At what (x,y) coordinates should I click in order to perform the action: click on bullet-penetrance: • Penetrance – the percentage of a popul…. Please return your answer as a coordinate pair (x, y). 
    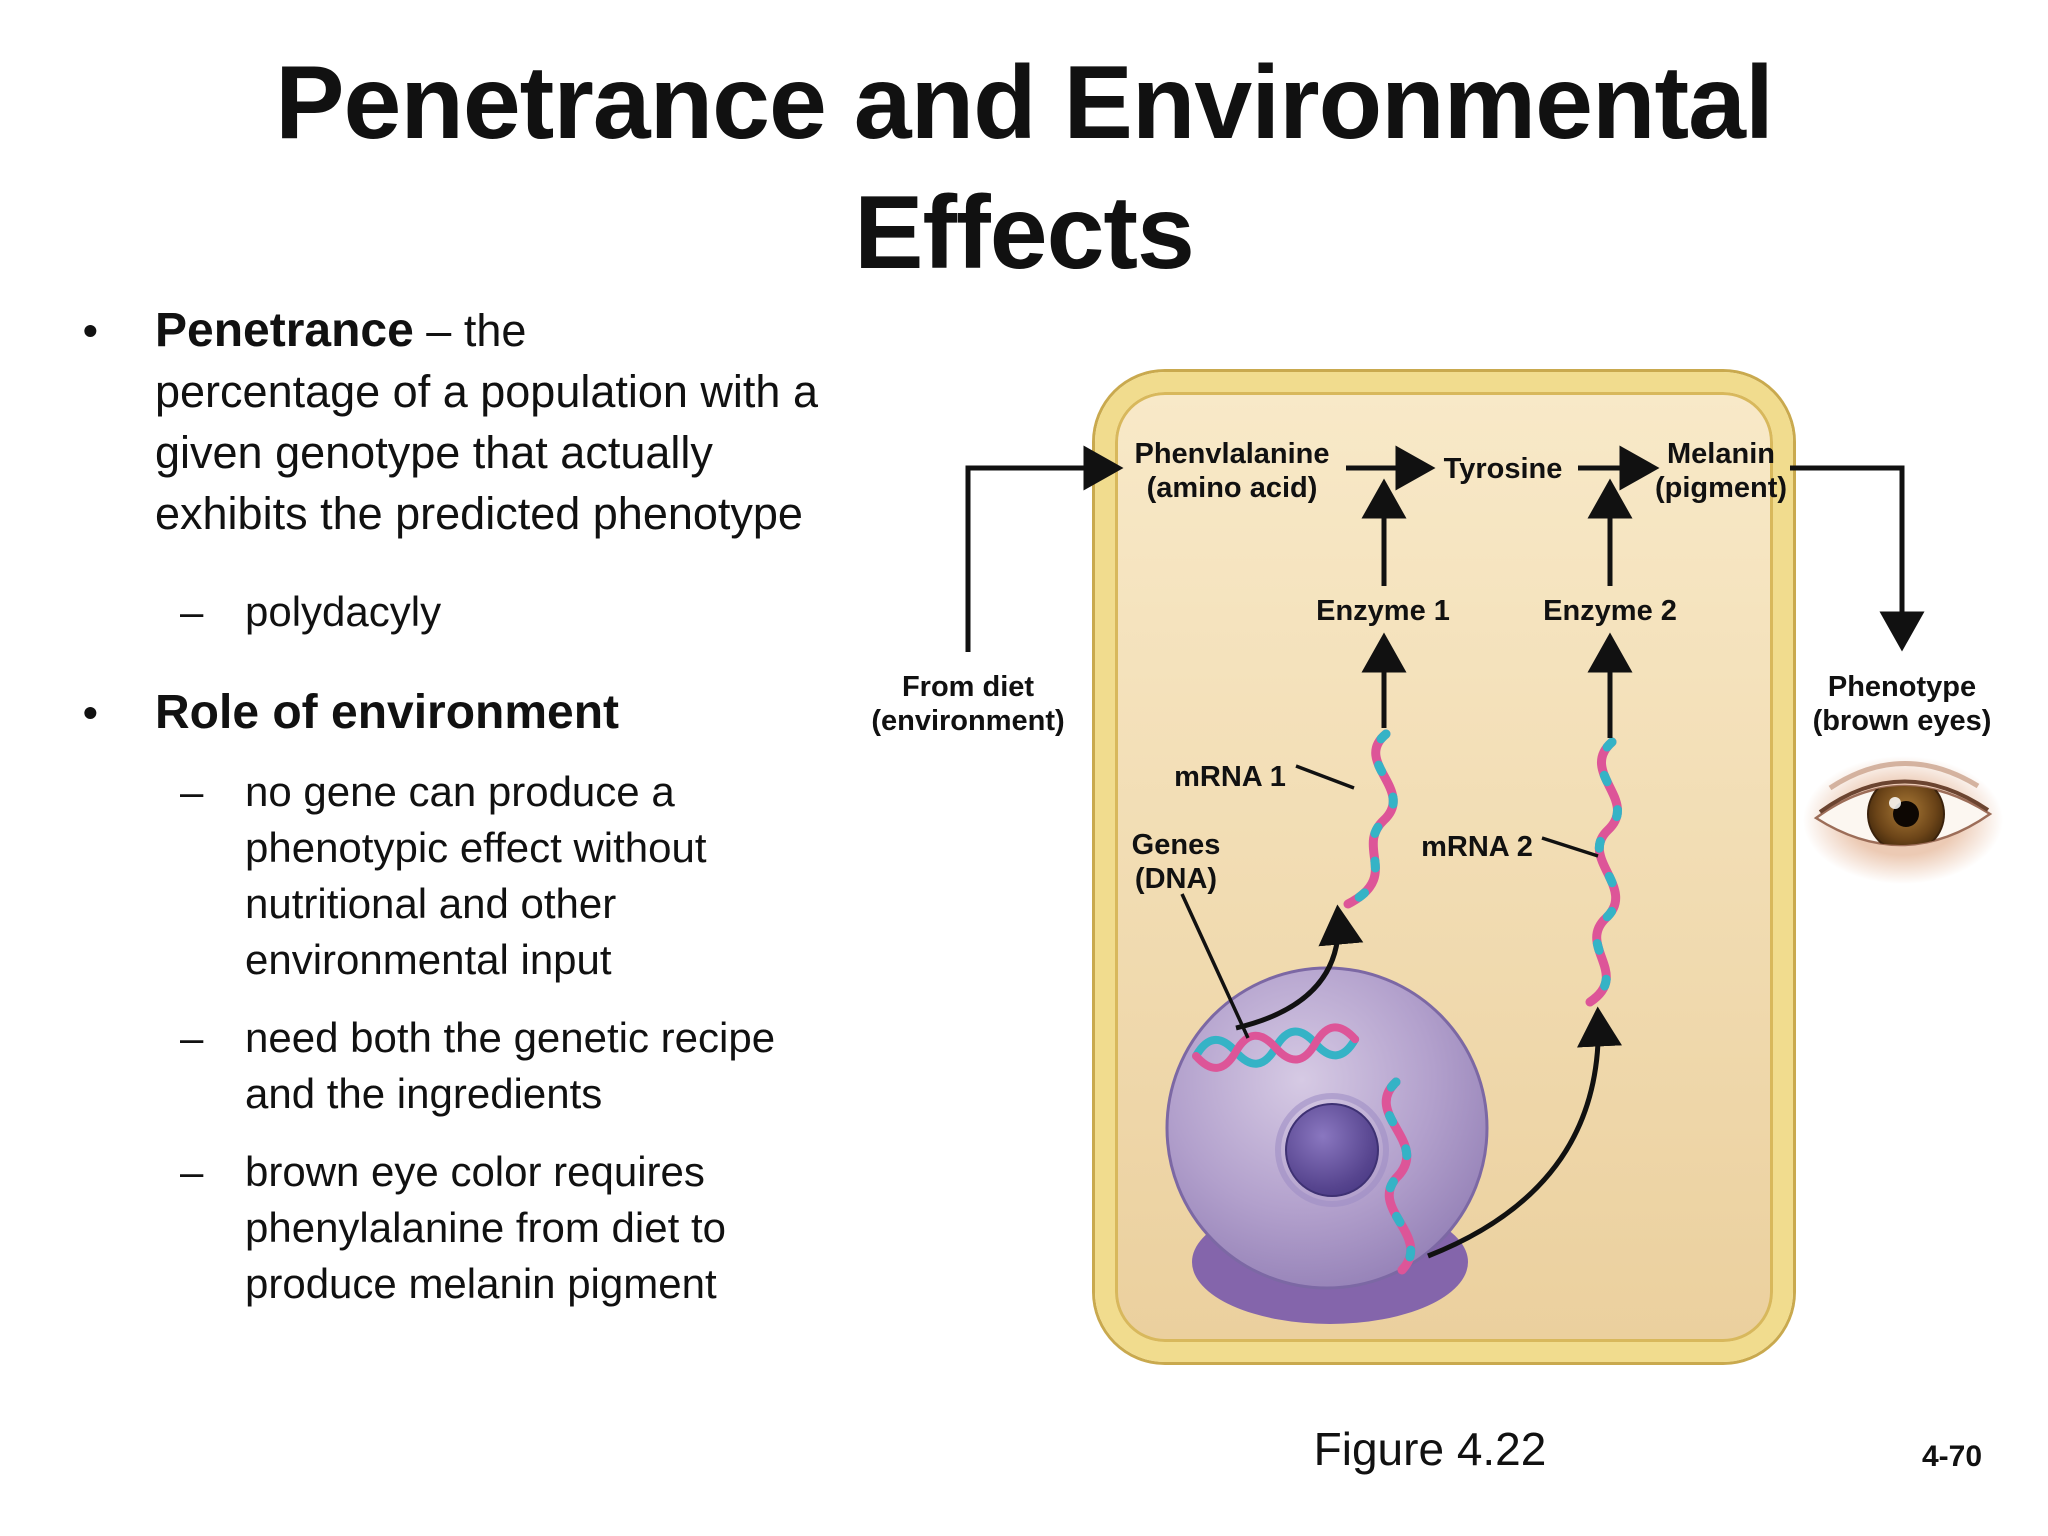
    Looking at the image, I should click on (450, 422).